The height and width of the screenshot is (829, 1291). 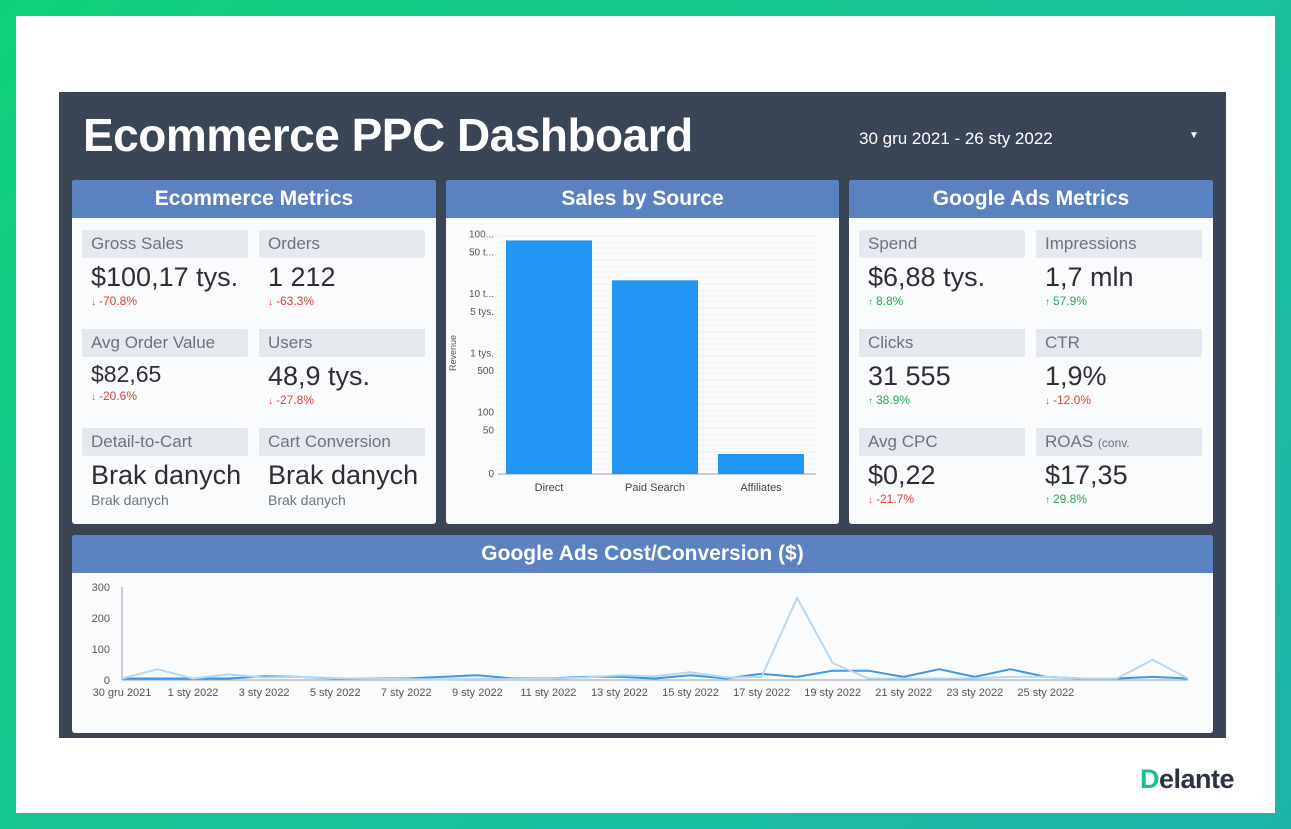 I want to click on metric-card: Cart Conversion Brak danych Brak danych, so click(x=342, y=468).